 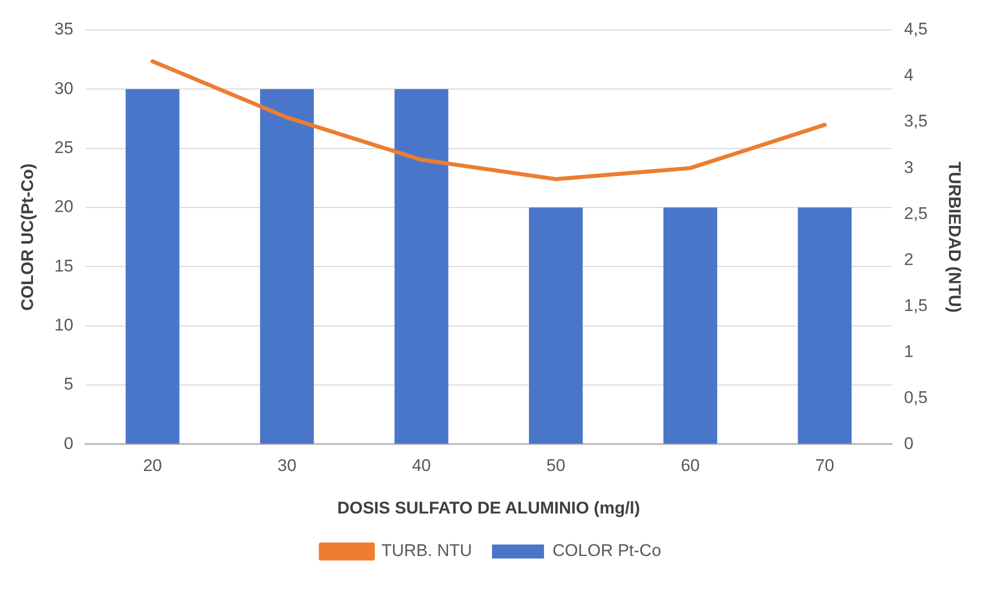 I want to click on y-axis-title: COLOR UC(Pt-Co), so click(x=27, y=237).